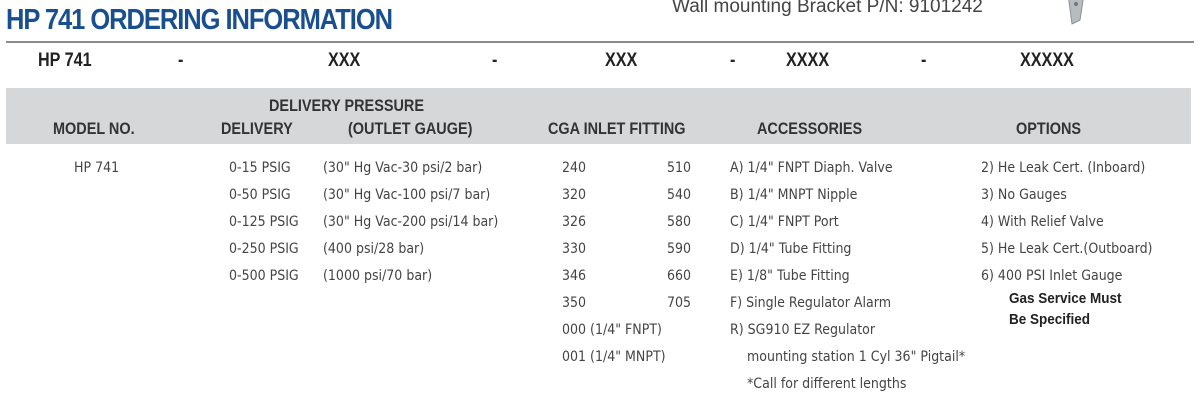  What do you see at coordinates (810, 303) in the screenshot?
I see `accessory-item: F) Single Regulator Alarm` at bounding box center [810, 303].